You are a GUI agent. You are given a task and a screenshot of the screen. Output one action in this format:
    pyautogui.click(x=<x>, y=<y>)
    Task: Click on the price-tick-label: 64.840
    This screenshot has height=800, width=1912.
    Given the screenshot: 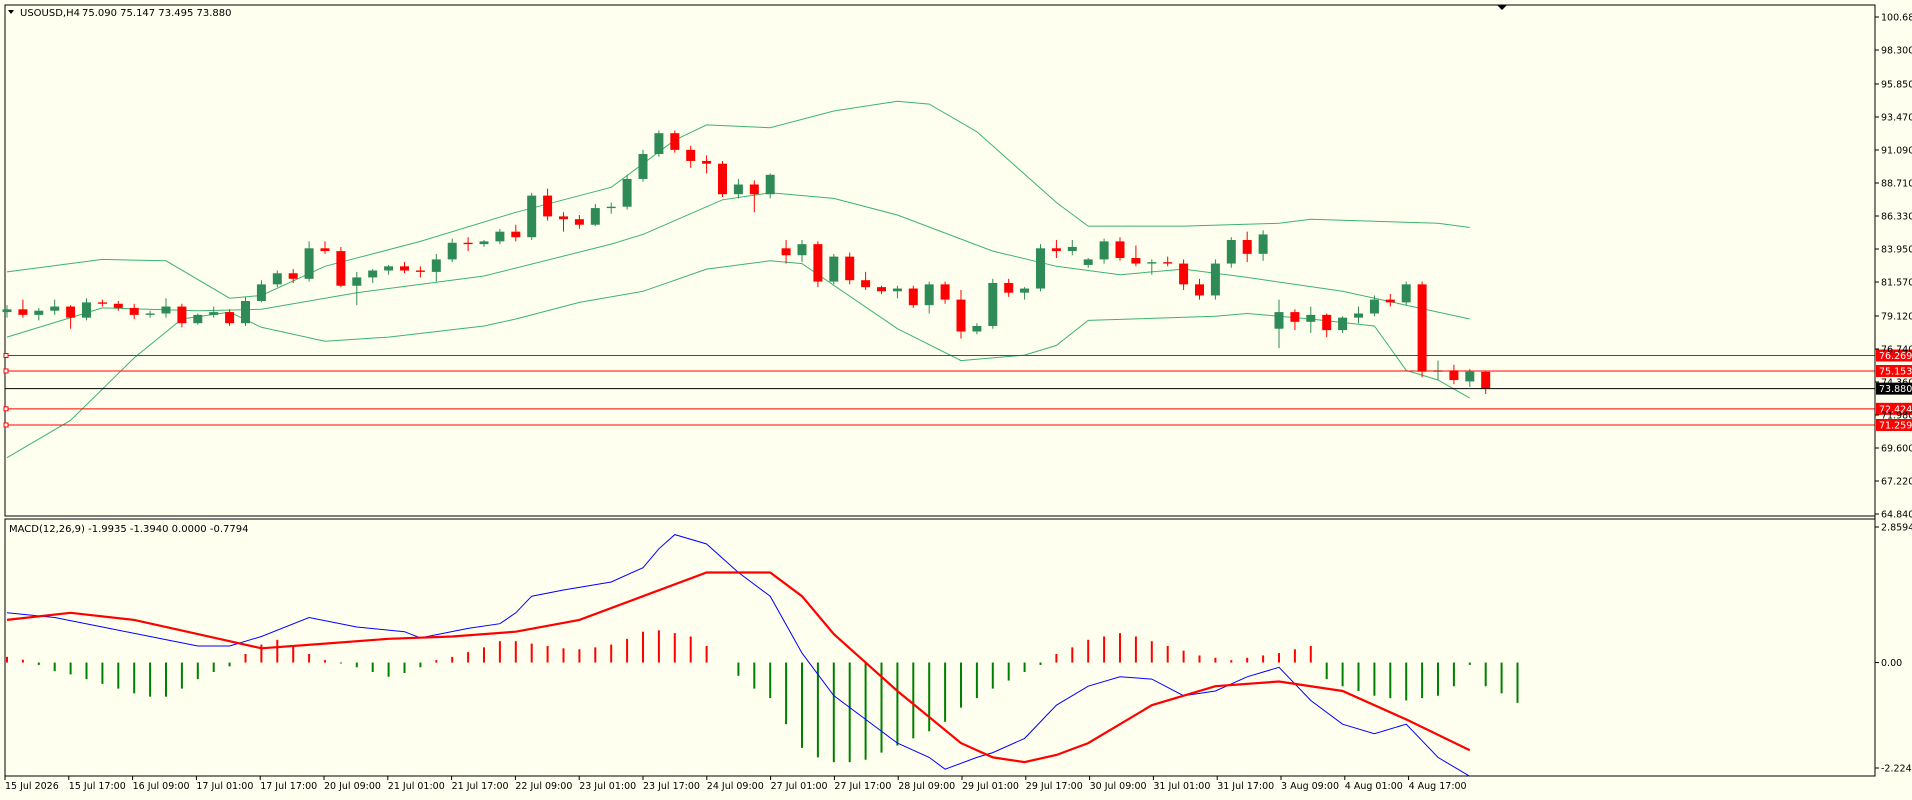 What is the action you would take?
    pyautogui.click(x=1896, y=515)
    